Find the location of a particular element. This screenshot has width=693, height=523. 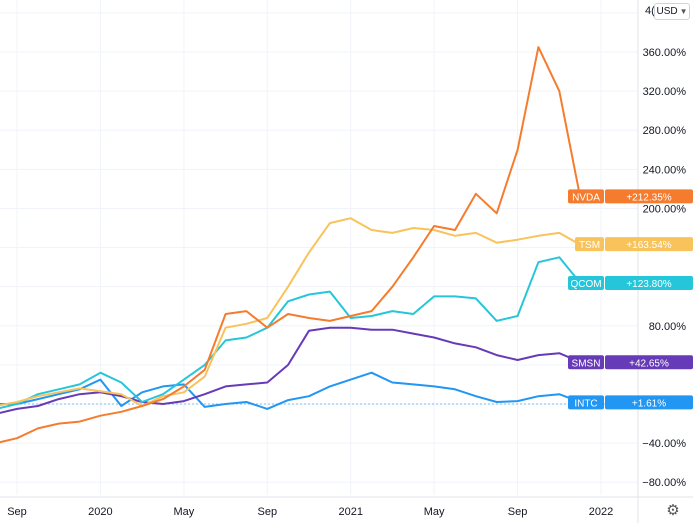

y-tick-label: 320.00% is located at coordinates (665, 92).